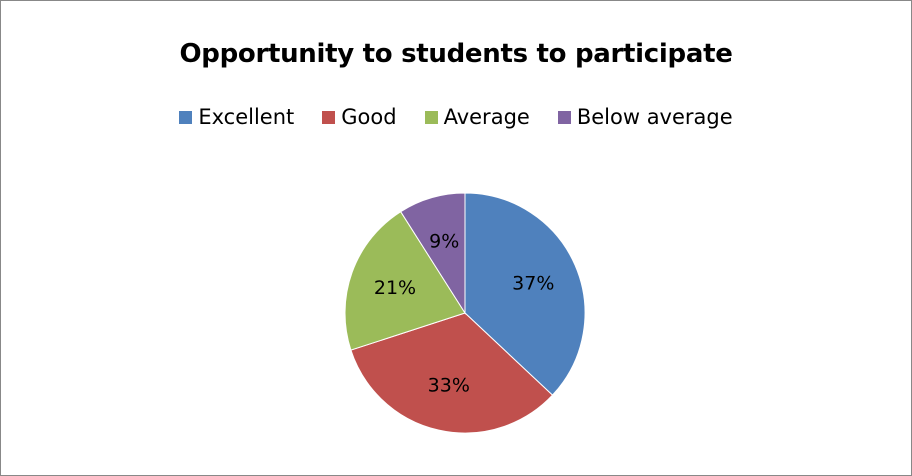 This screenshot has height=476, width=912. What do you see at coordinates (433, 253) in the screenshot?
I see `pie-slice-below-average` at bounding box center [433, 253].